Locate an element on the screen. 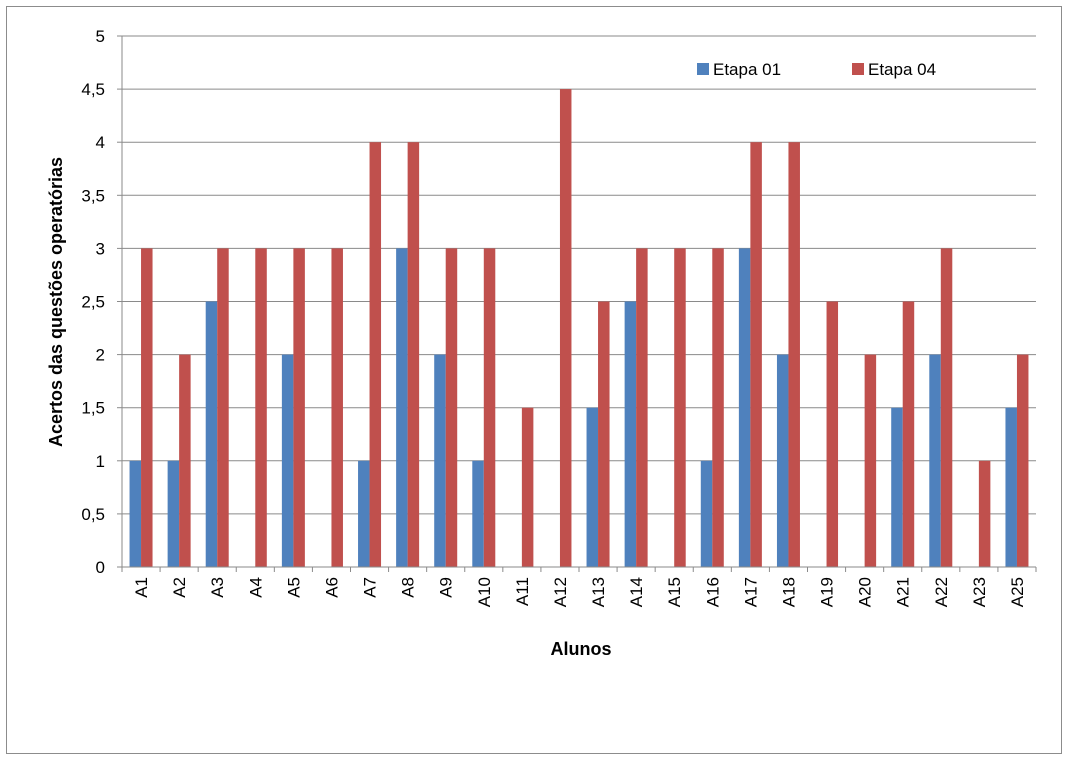 Image resolution: width=1072 pixels, height=762 pixels. x-tick-label: A17 is located at coordinates (750, 592).